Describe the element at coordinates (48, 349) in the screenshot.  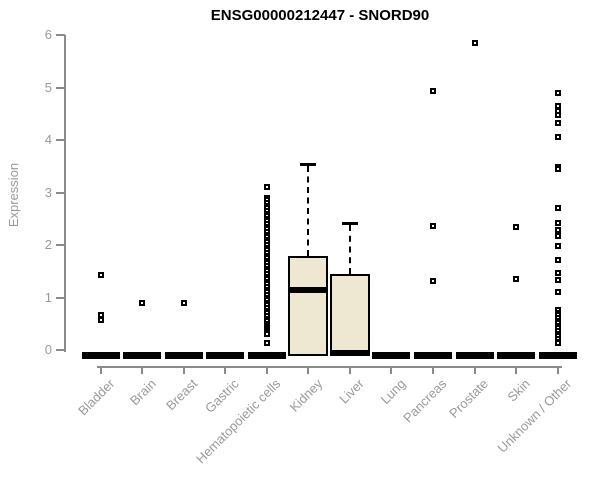
I see `y-tick-label: 0` at that location.